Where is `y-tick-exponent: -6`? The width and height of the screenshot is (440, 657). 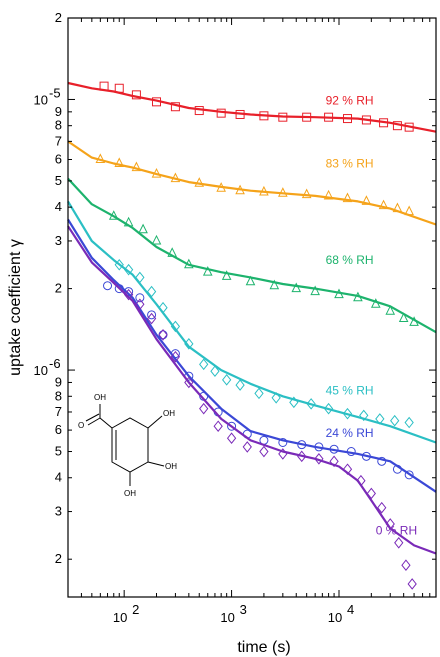 y-tick-exponent: -6 is located at coordinates (55, 363).